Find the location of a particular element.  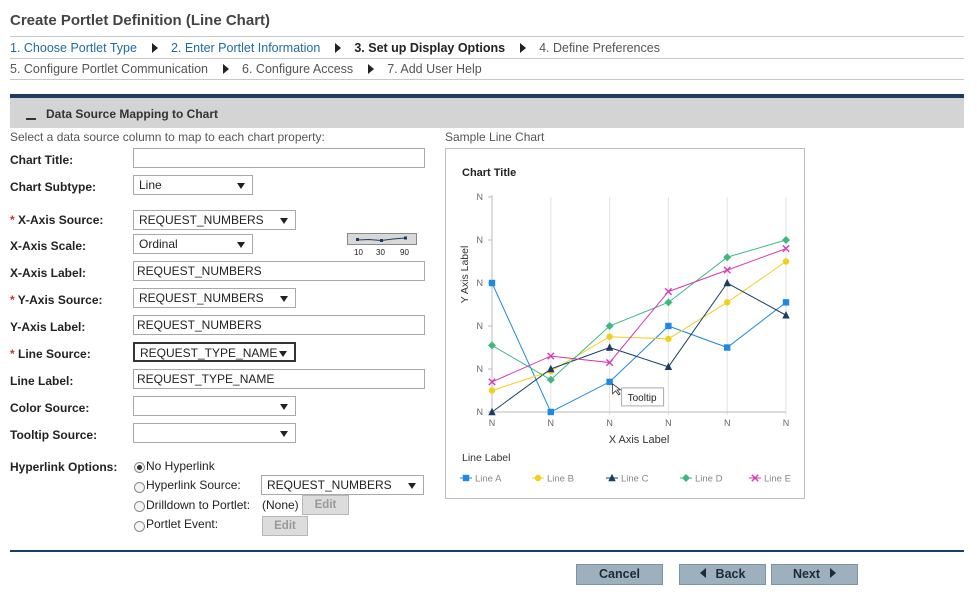

drilldown-edit-button: Edit is located at coordinates (325, 505).